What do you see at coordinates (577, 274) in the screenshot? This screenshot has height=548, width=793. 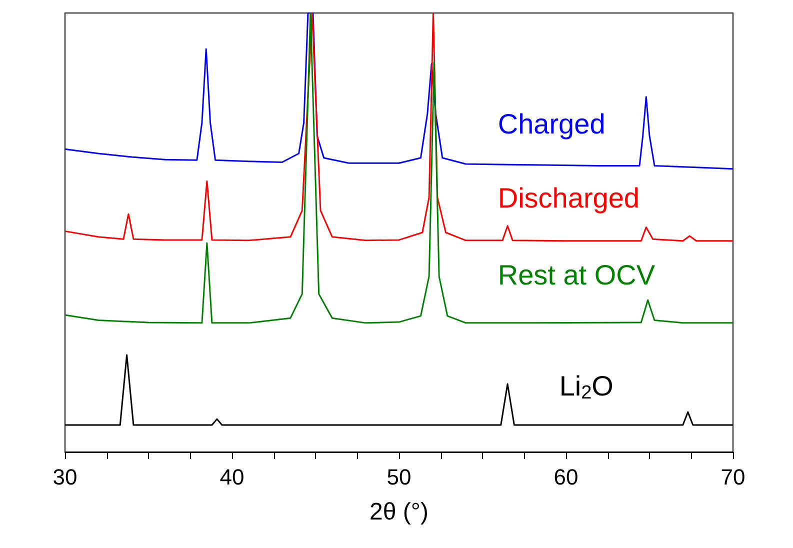 I see `series-label: Rest at OCV` at bounding box center [577, 274].